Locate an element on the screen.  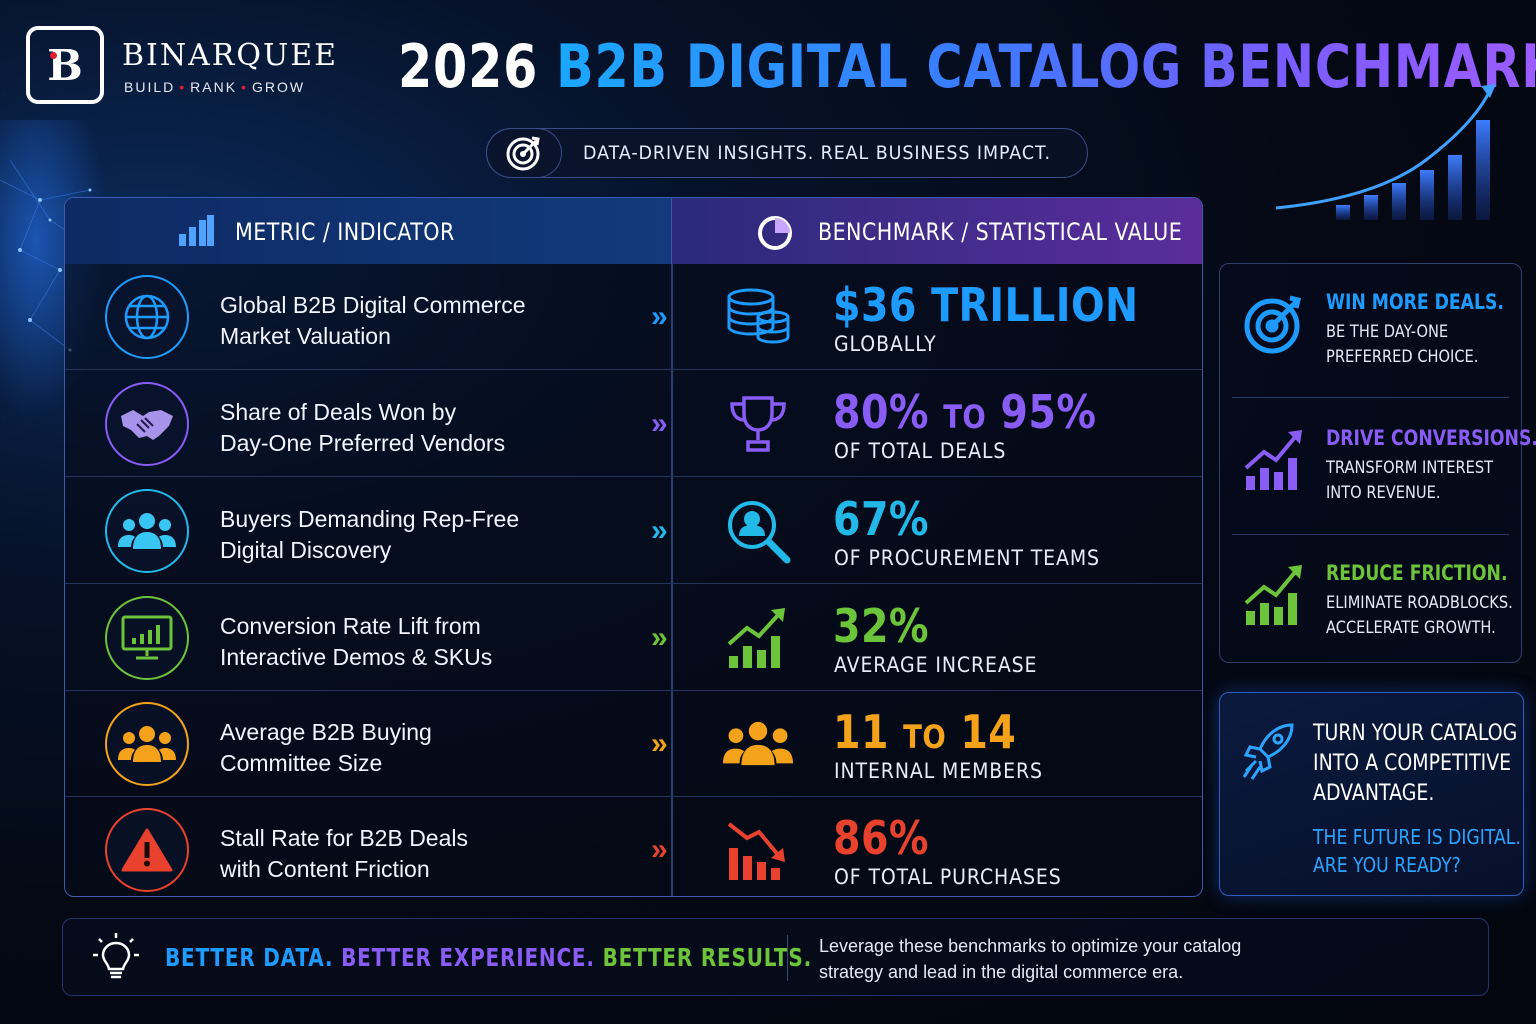
benchmark-value: 80% TO 95% is located at coordinates (965, 412).